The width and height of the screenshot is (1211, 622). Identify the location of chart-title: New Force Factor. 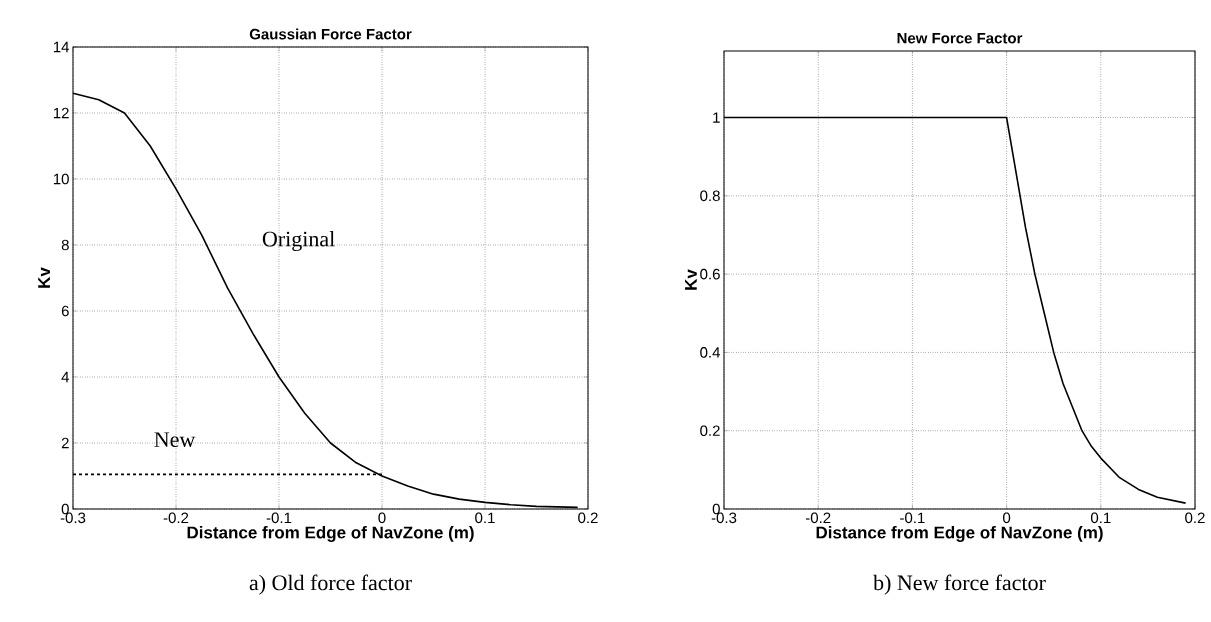
(960, 38).